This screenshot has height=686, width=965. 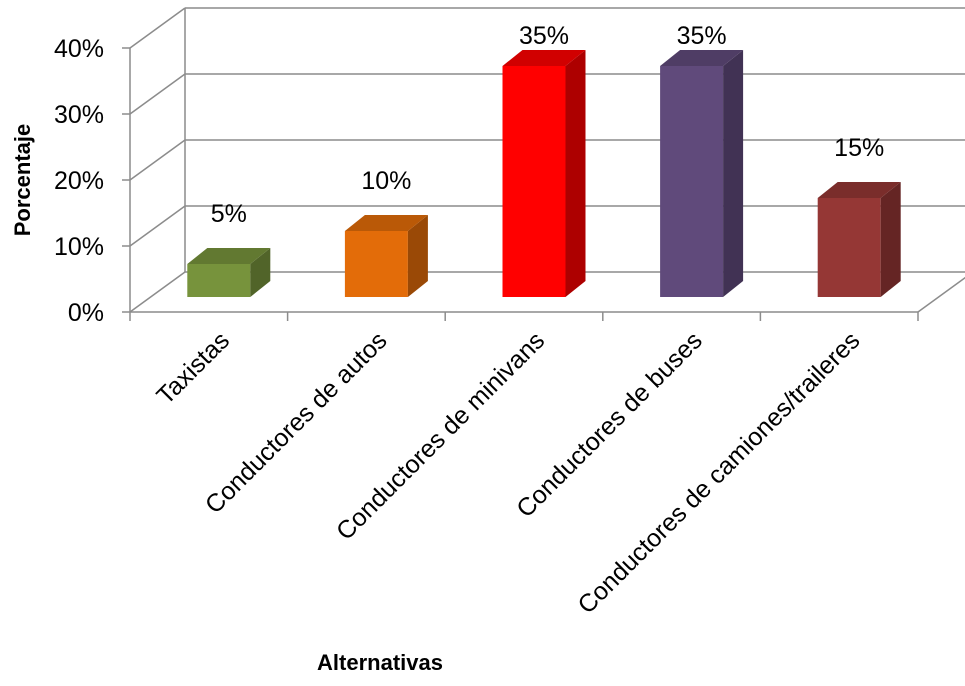 What do you see at coordinates (859, 148) in the screenshot?
I see `data-label: 15%` at bounding box center [859, 148].